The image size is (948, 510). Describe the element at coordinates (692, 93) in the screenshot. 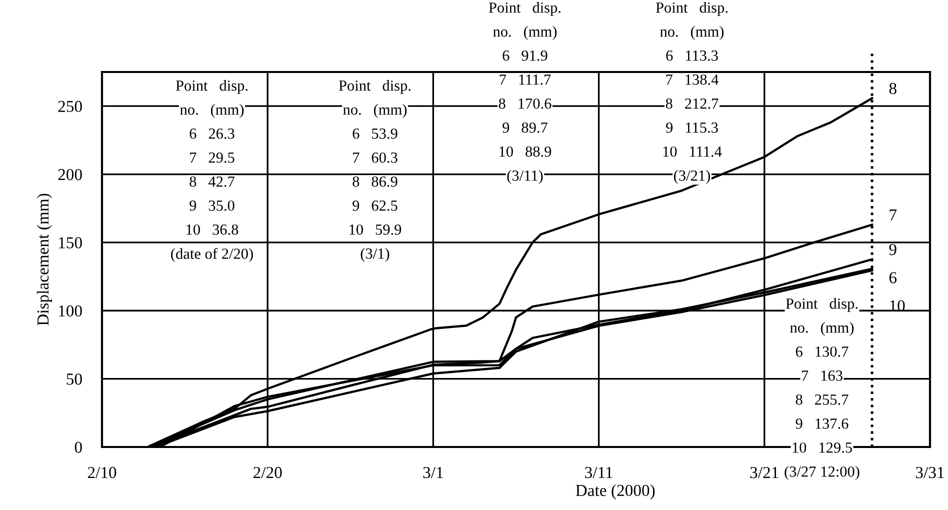

I see `annotation: Point disp. no. (mm) 6 113.3 7 138.4 8 212.7 9 115.3 10 111.4 (3/21)` at that location.